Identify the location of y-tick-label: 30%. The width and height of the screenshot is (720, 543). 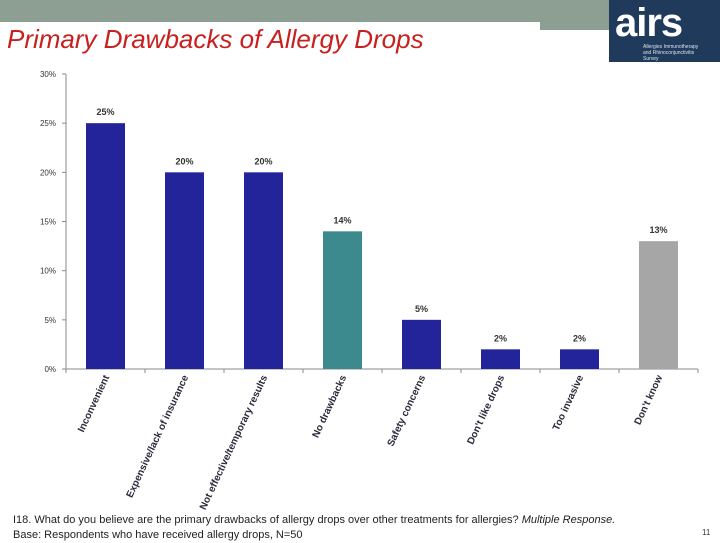
(48, 74).